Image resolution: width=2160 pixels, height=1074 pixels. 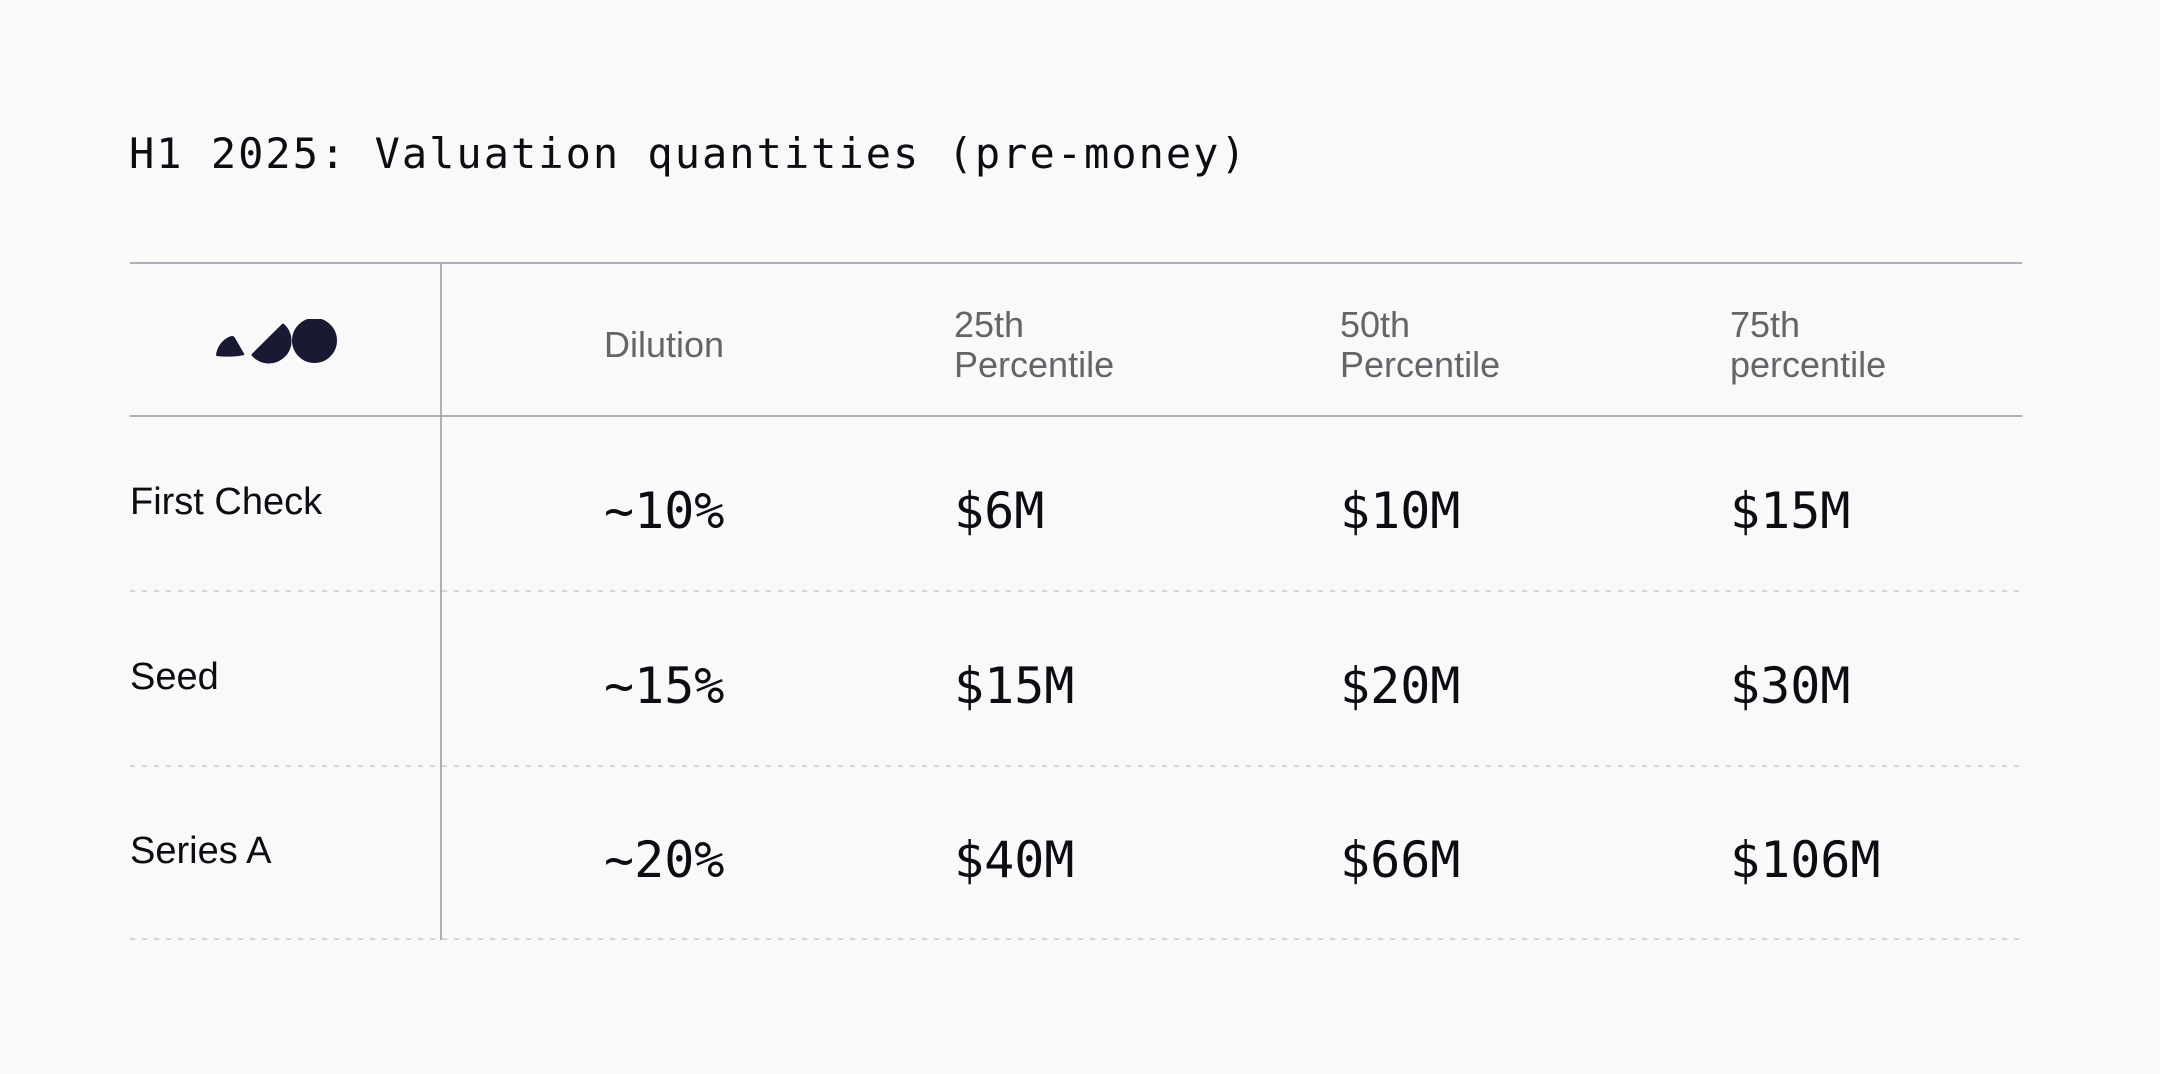 I want to click on table-row-series-a: Series A ~20% $40M $66M $106M, so click(x=1076, y=853).